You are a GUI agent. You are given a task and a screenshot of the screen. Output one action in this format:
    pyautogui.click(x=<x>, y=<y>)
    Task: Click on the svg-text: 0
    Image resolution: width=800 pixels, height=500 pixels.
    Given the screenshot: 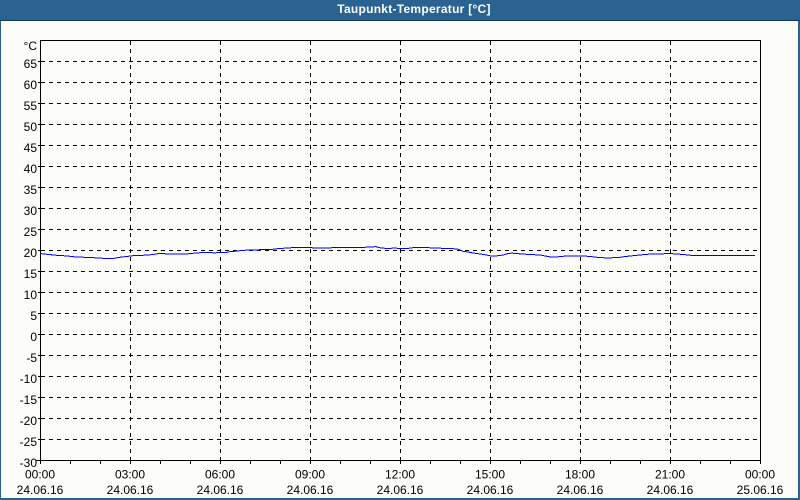 What is the action you would take?
    pyautogui.click(x=33, y=337)
    